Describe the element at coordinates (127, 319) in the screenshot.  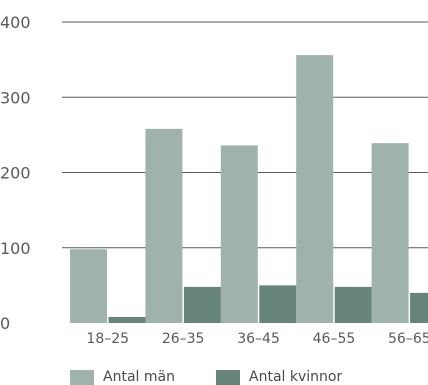
I see `bar-women-18–25` at that location.